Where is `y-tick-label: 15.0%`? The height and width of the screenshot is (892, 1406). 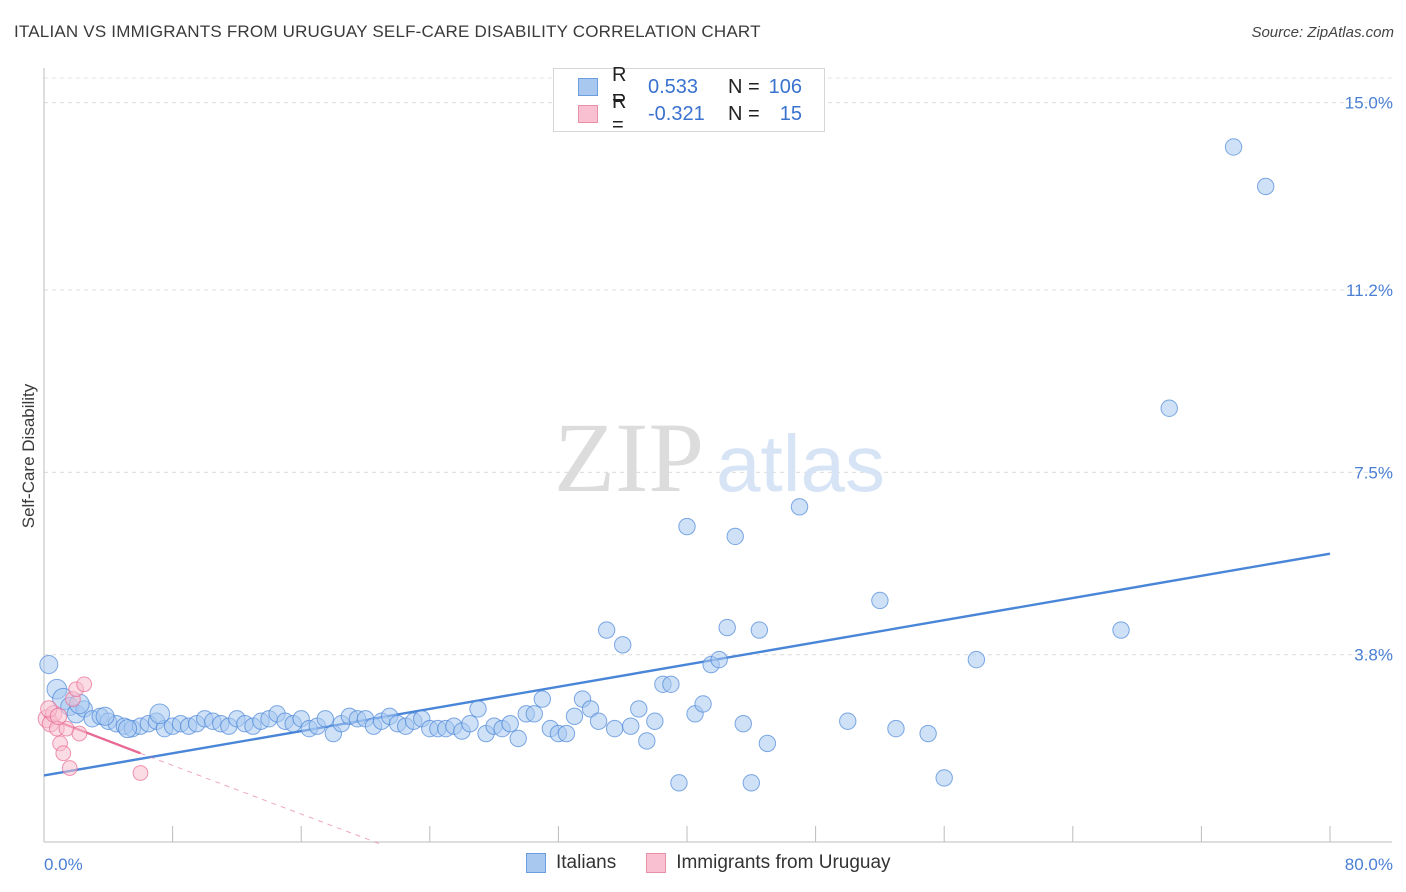 y-tick-label: 15.0% is located at coordinates (1369, 103).